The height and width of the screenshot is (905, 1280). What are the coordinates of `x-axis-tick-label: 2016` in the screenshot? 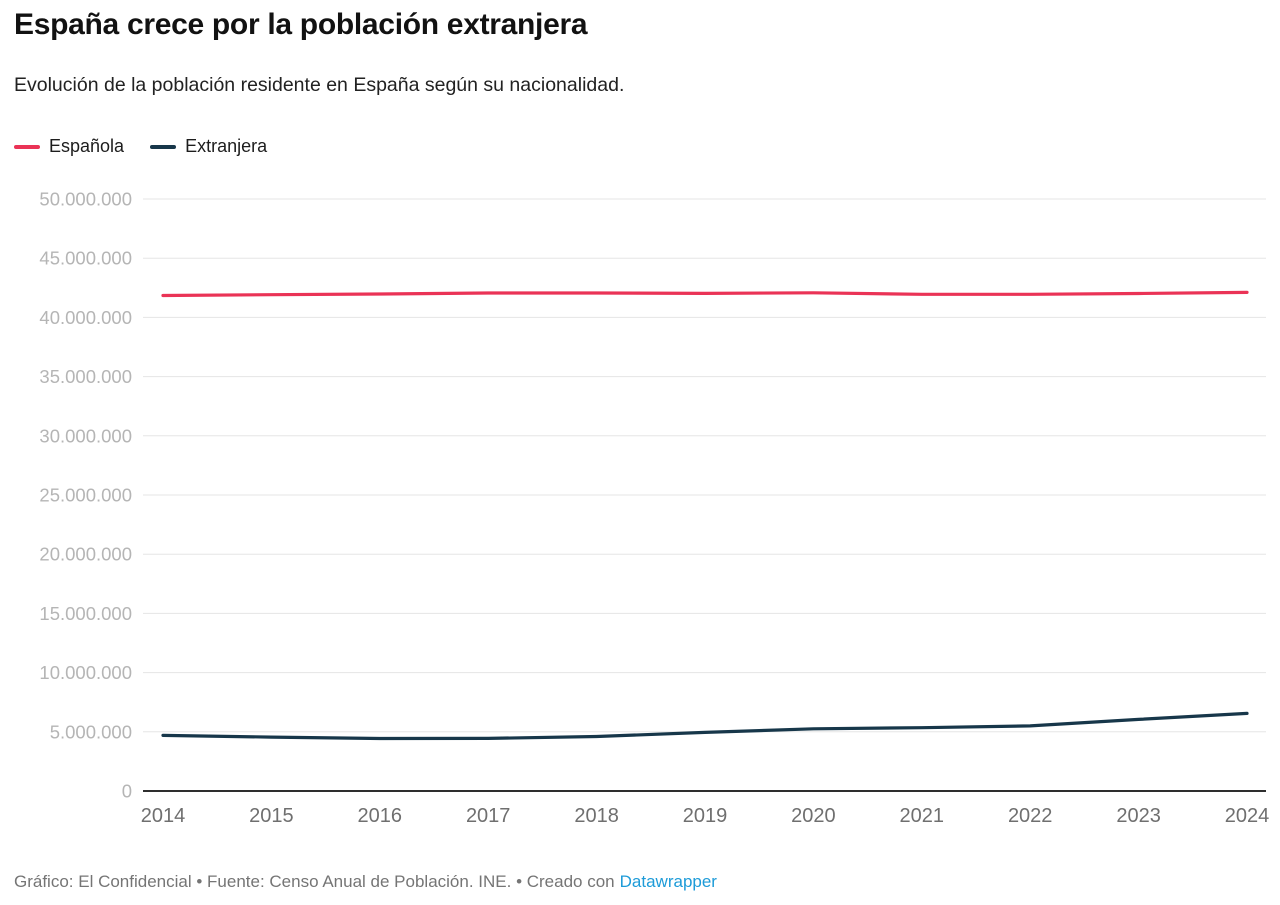 It's located at (380, 816).